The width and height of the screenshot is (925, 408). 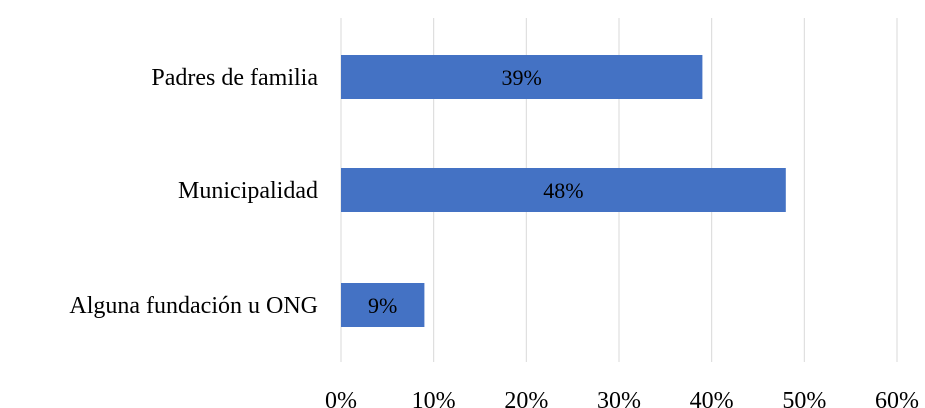 I want to click on x-tick-label-4: 40%, so click(x=712, y=398).